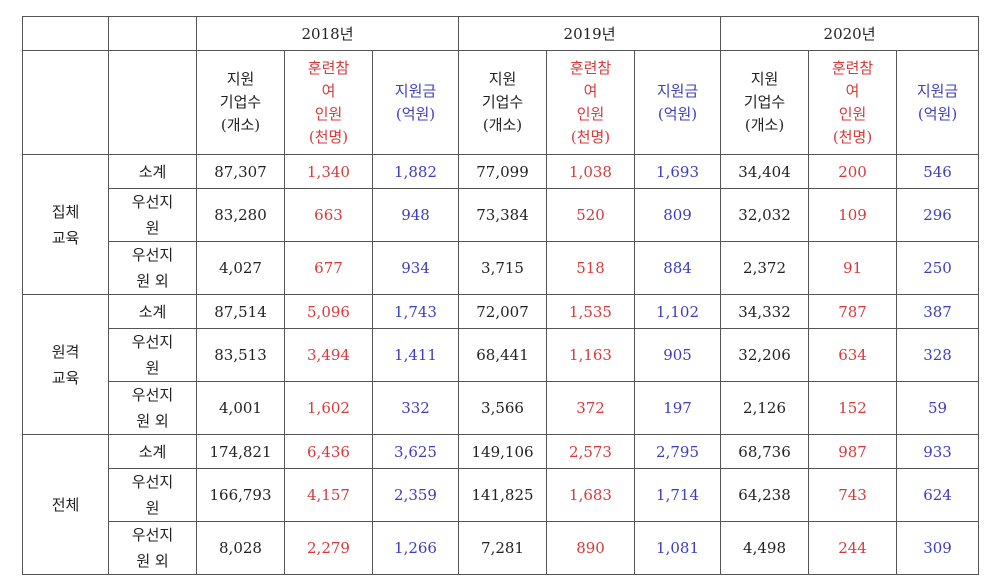  Describe the element at coordinates (853, 548) in the screenshot. I see `value-cell: 244` at that location.